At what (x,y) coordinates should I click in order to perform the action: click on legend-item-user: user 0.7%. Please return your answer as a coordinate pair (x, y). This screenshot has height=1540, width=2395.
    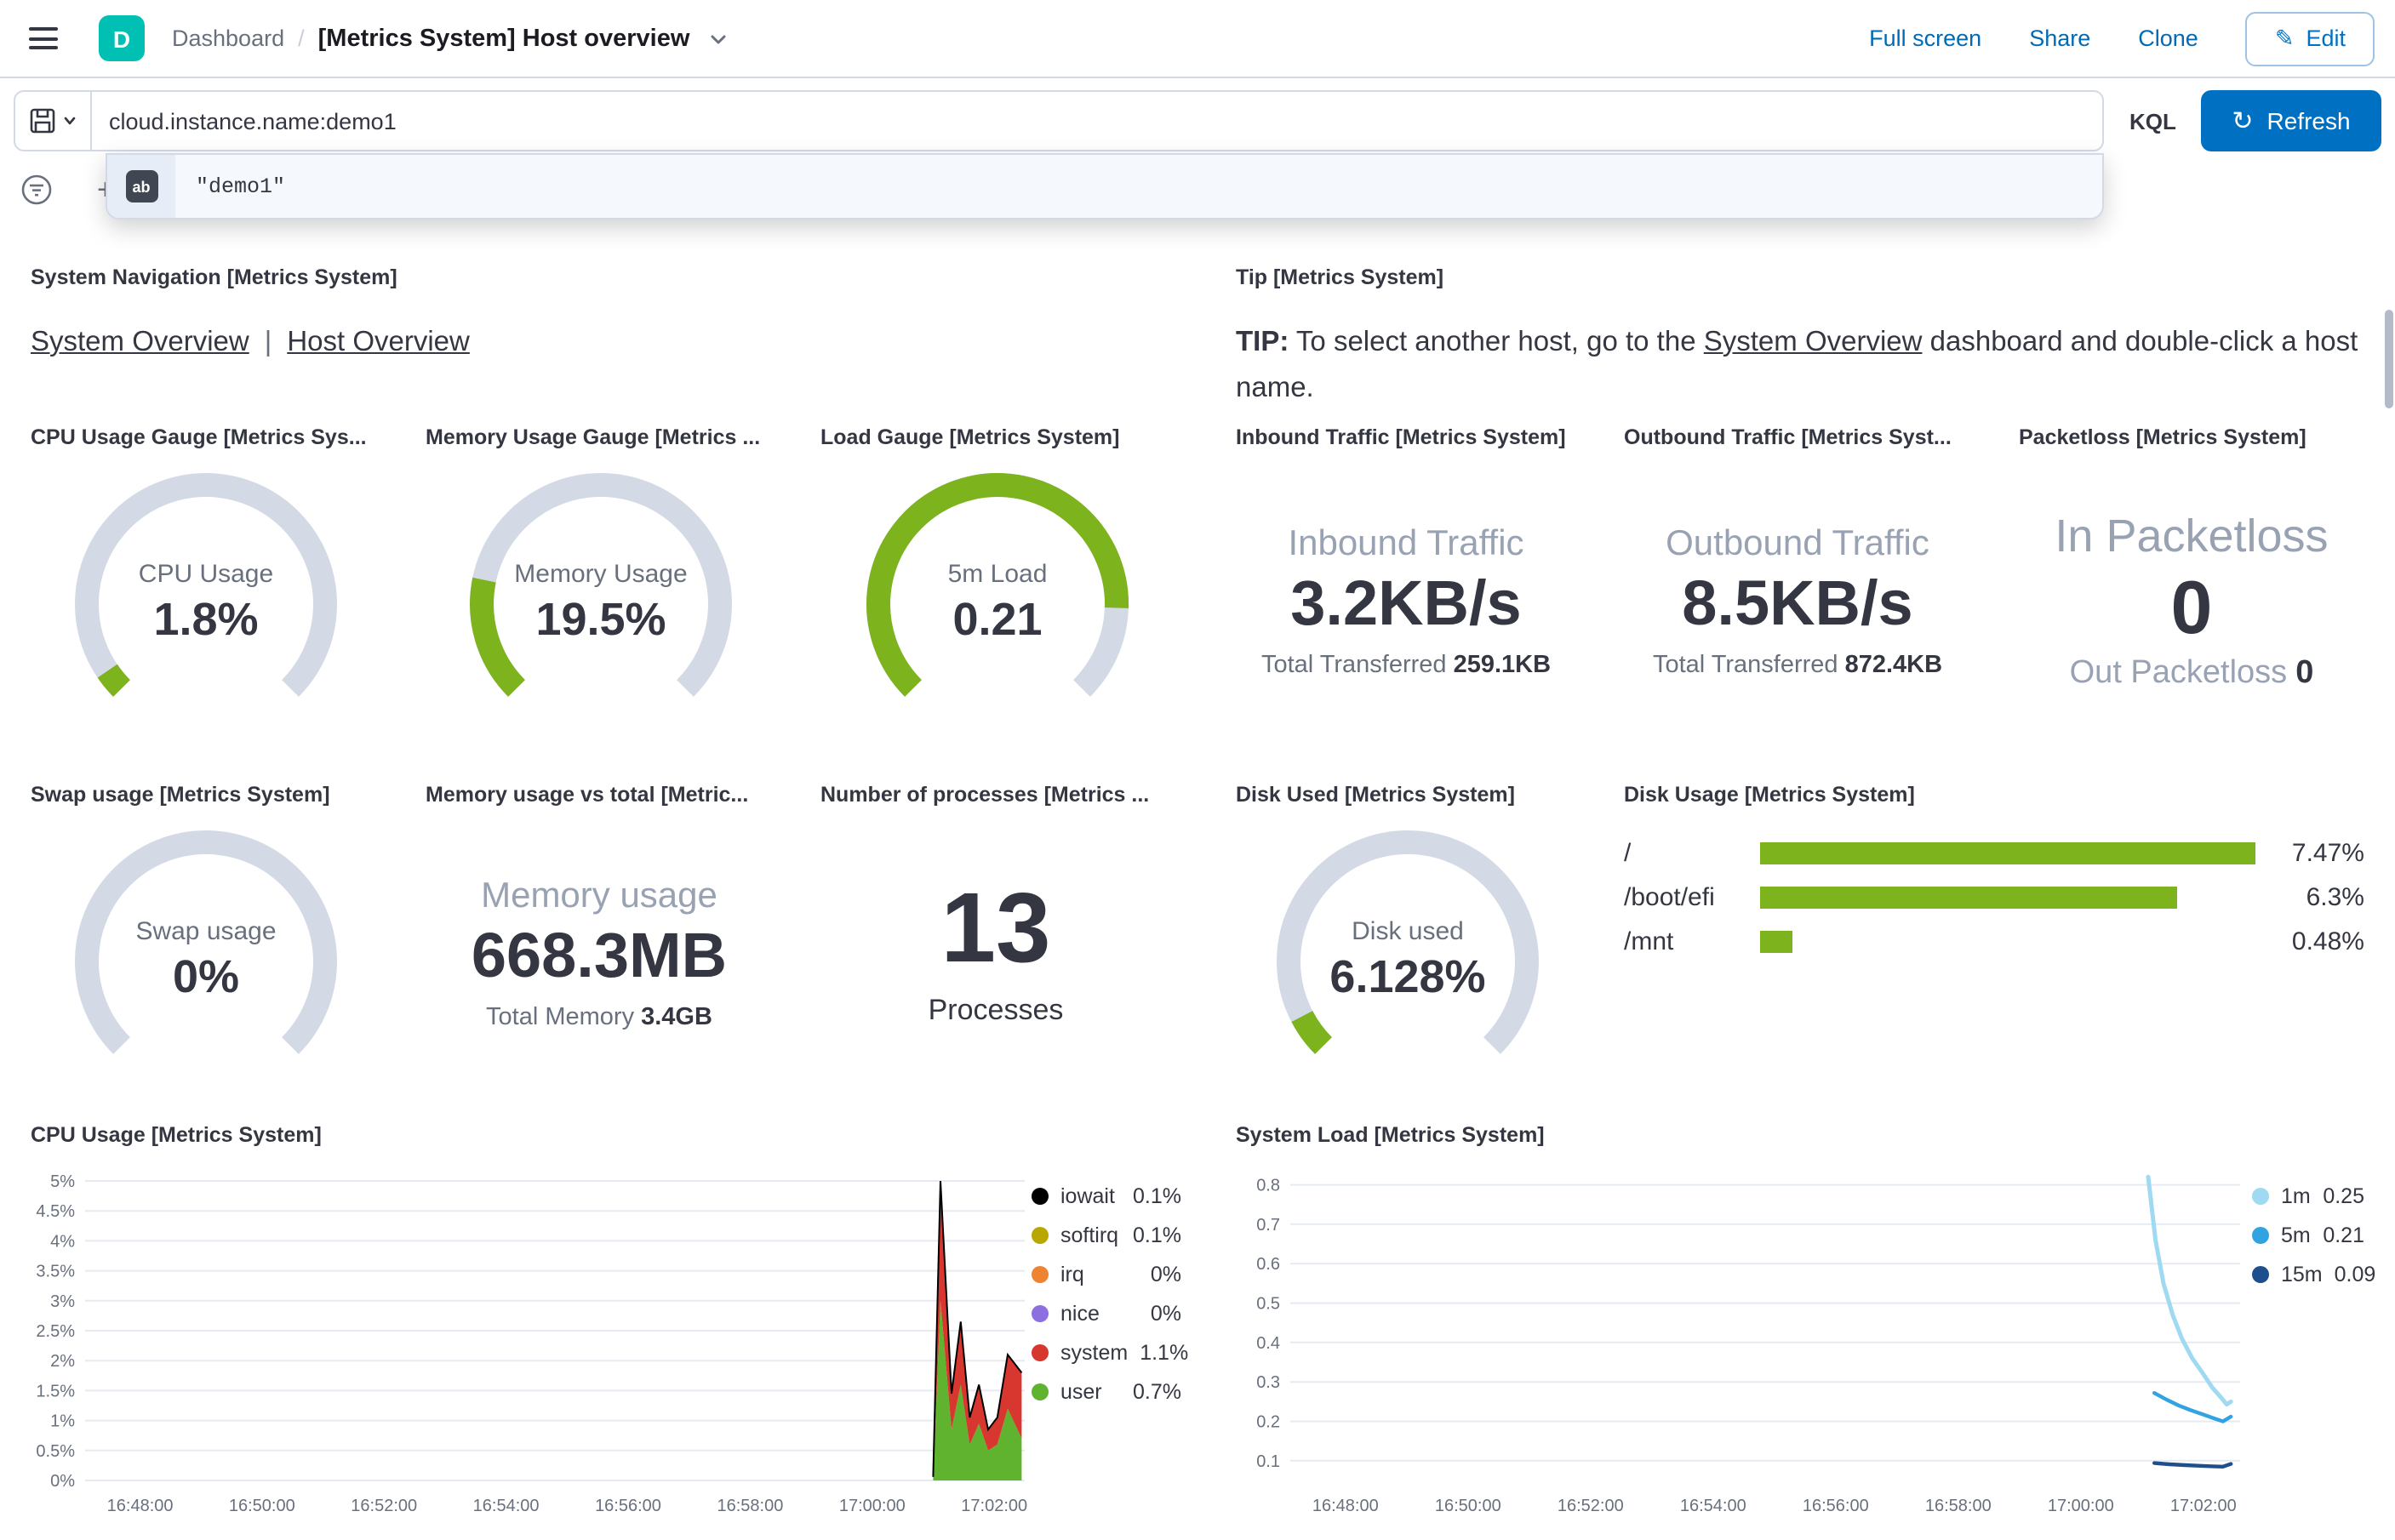
    Looking at the image, I should click on (1106, 1392).